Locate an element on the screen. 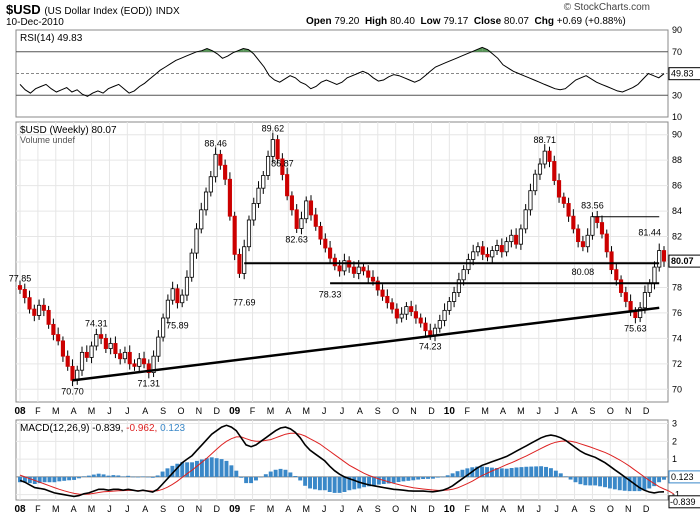 This screenshot has height=530, width=700. price-annotation-label: 75.89 is located at coordinates (177, 325).